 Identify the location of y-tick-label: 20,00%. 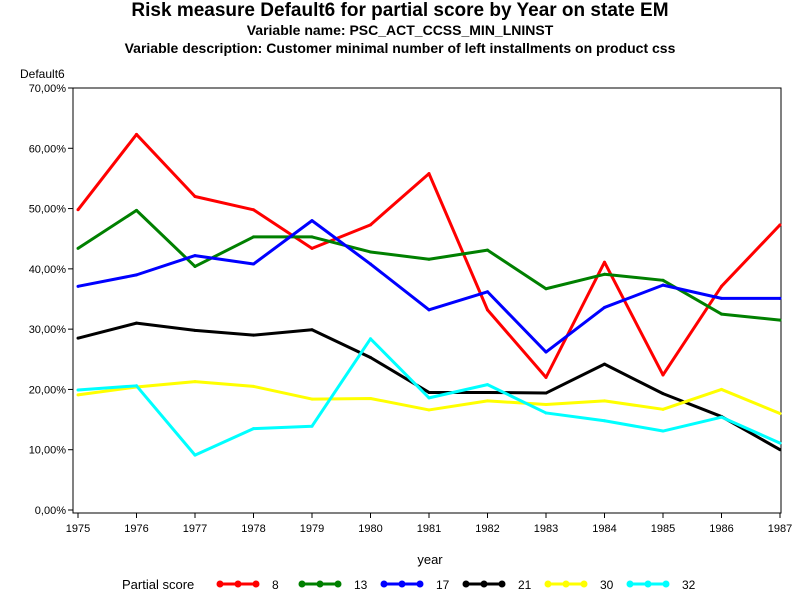
(48, 390).